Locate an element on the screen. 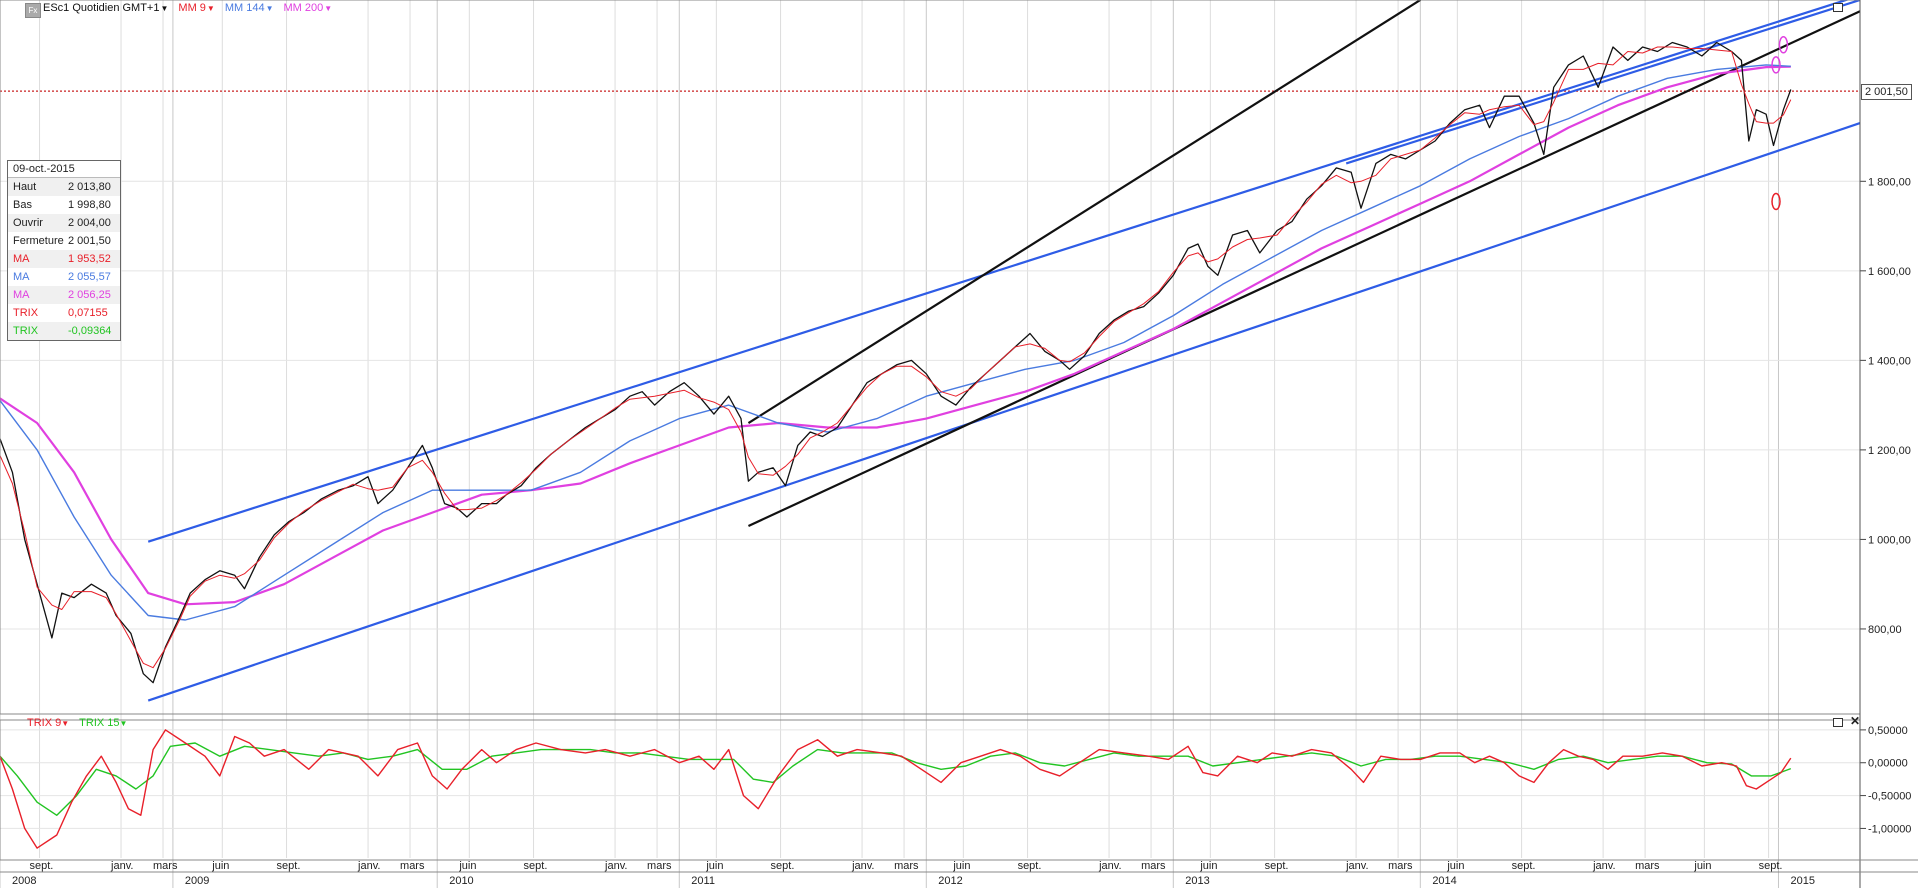  trix-axis-tick-label: 0,50000 is located at coordinates (1888, 731).